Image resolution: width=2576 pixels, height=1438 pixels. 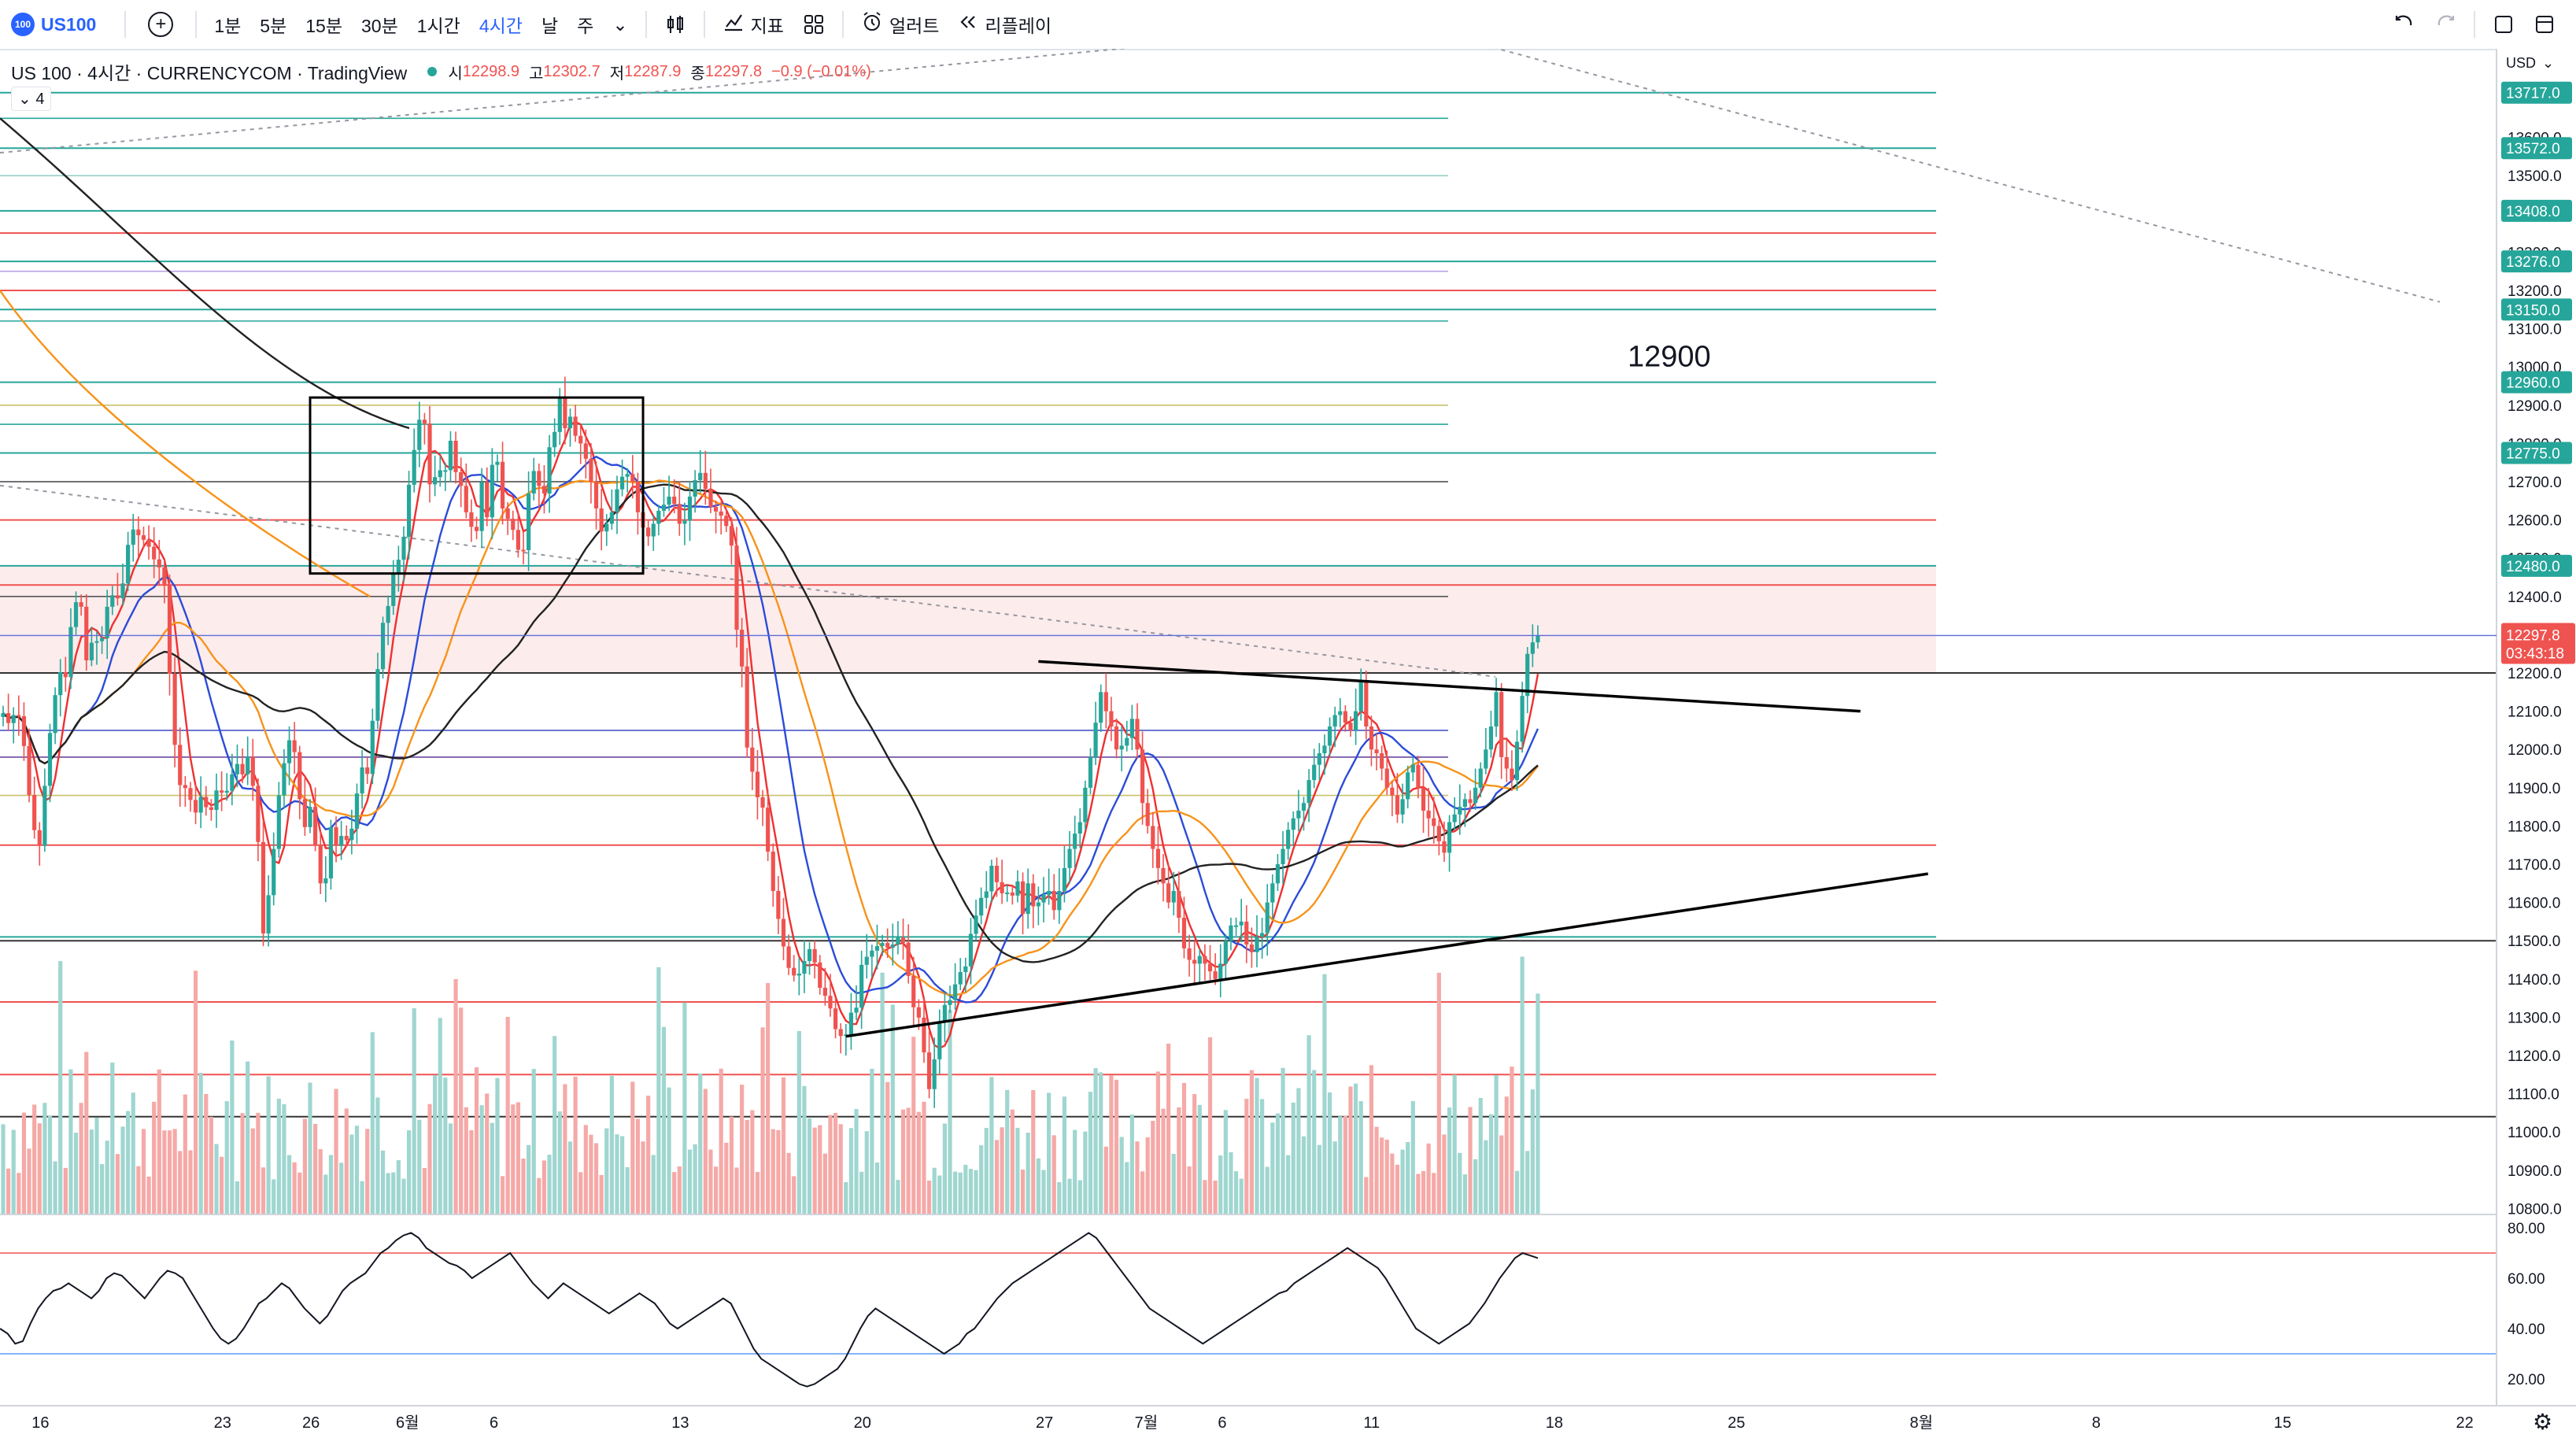 What do you see at coordinates (23, 24) in the screenshot?
I see `symbol-logo-icon: 100` at bounding box center [23, 24].